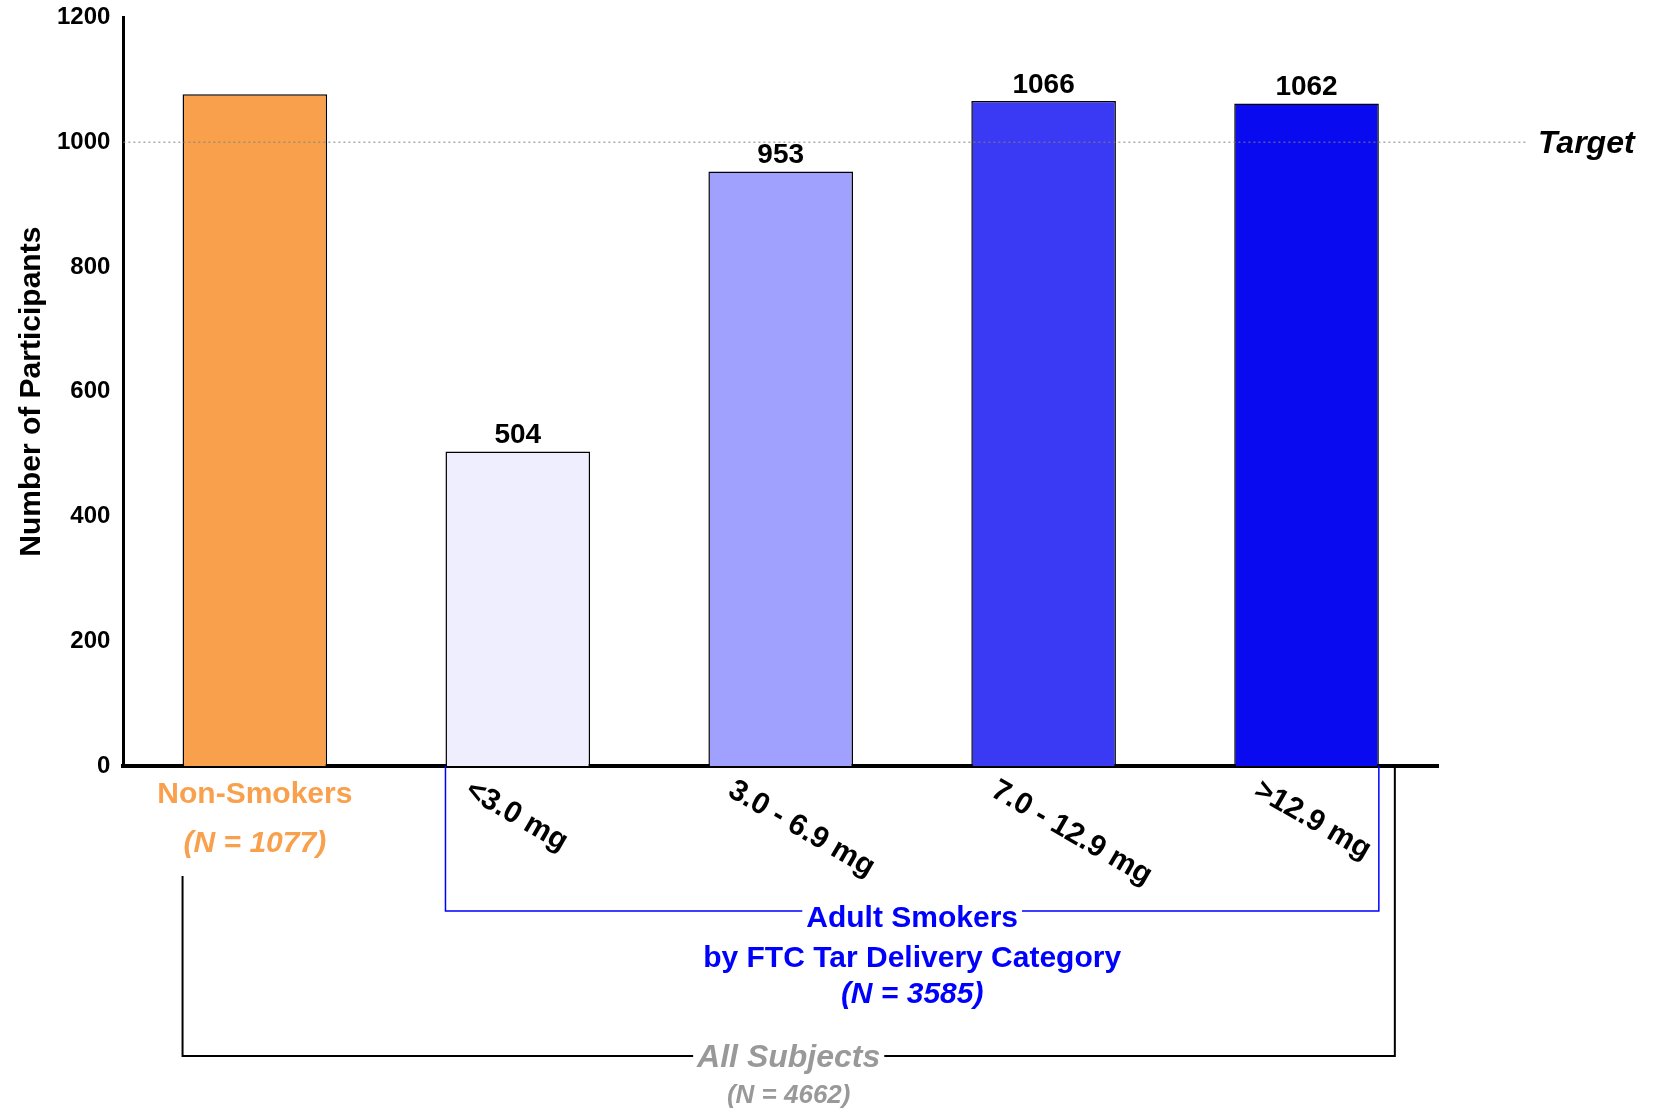  Describe the element at coordinates (255, 793) in the screenshot. I see `x-tick-label: Non-Smokers` at that location.